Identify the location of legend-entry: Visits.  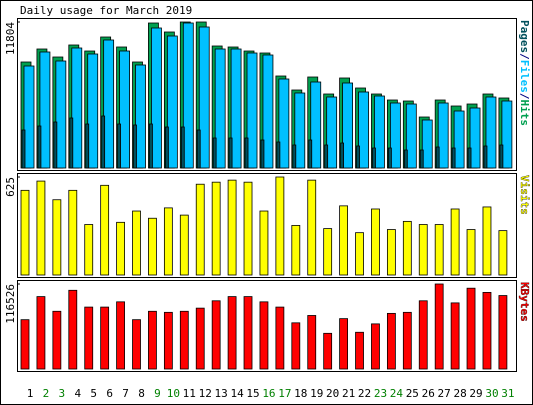
(524, 195).